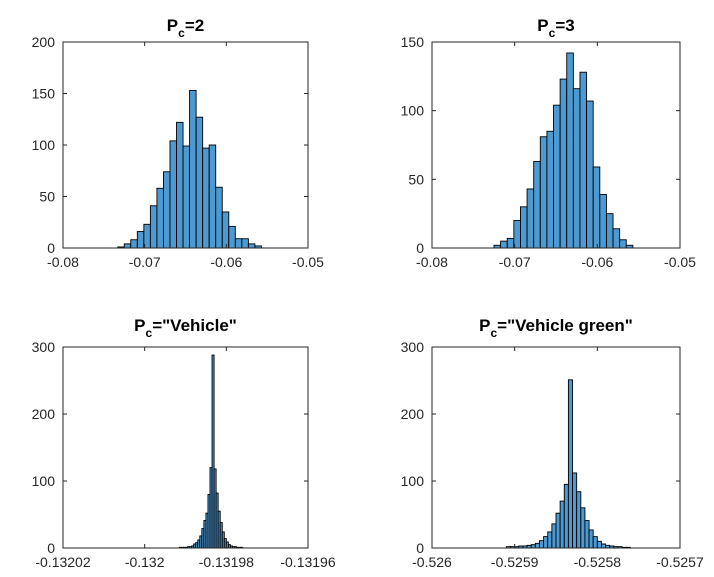 Image resolution: width=714 pixels, height=577 pixels. I want to click on x-tick-label: -0.132, so click(145, 562).